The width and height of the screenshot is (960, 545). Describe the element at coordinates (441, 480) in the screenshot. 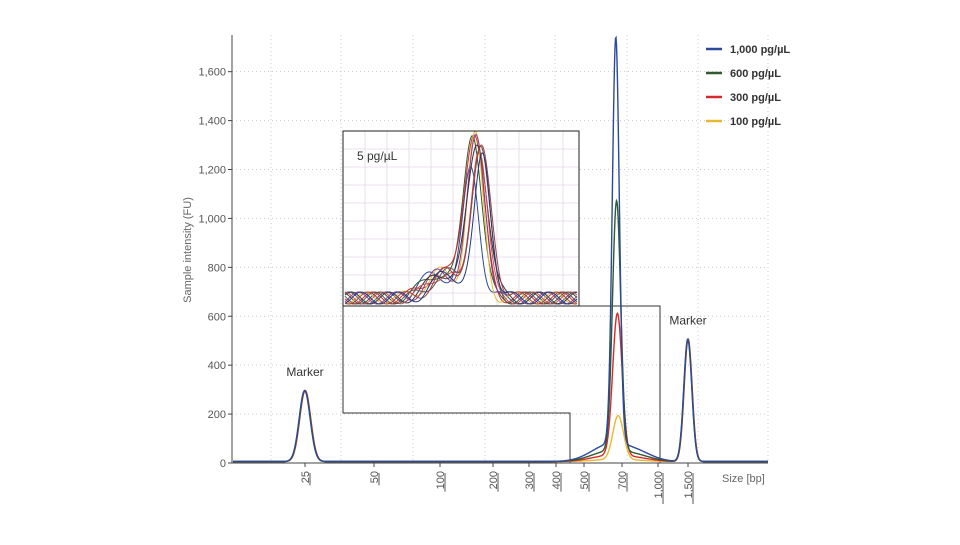

I see `x-tick-label: 100` at that location.